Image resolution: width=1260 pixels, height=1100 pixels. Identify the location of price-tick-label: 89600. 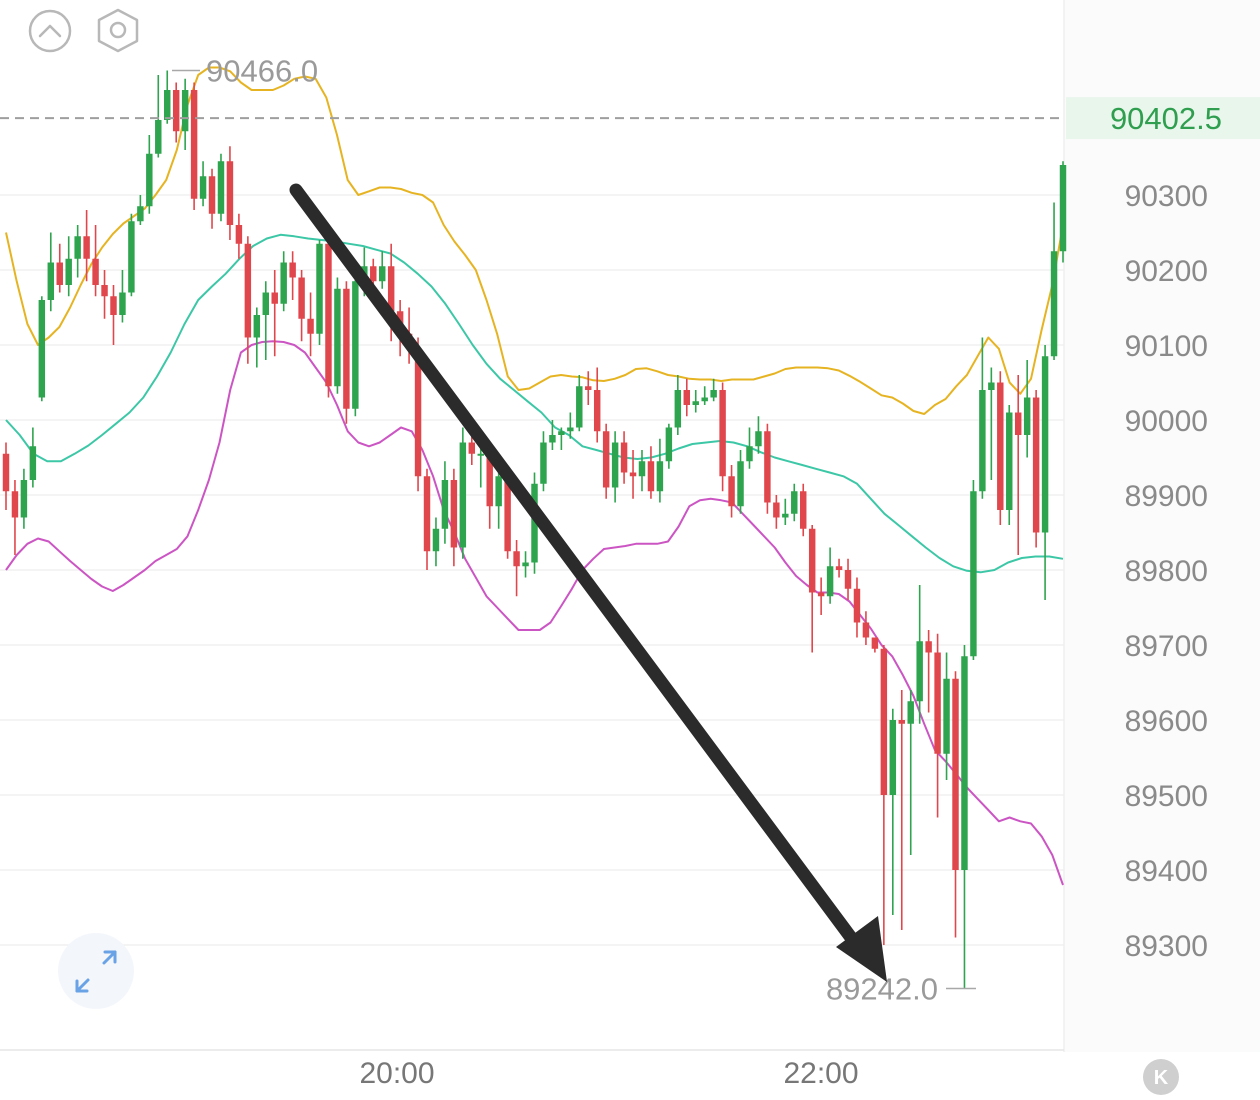
(1166, 721).